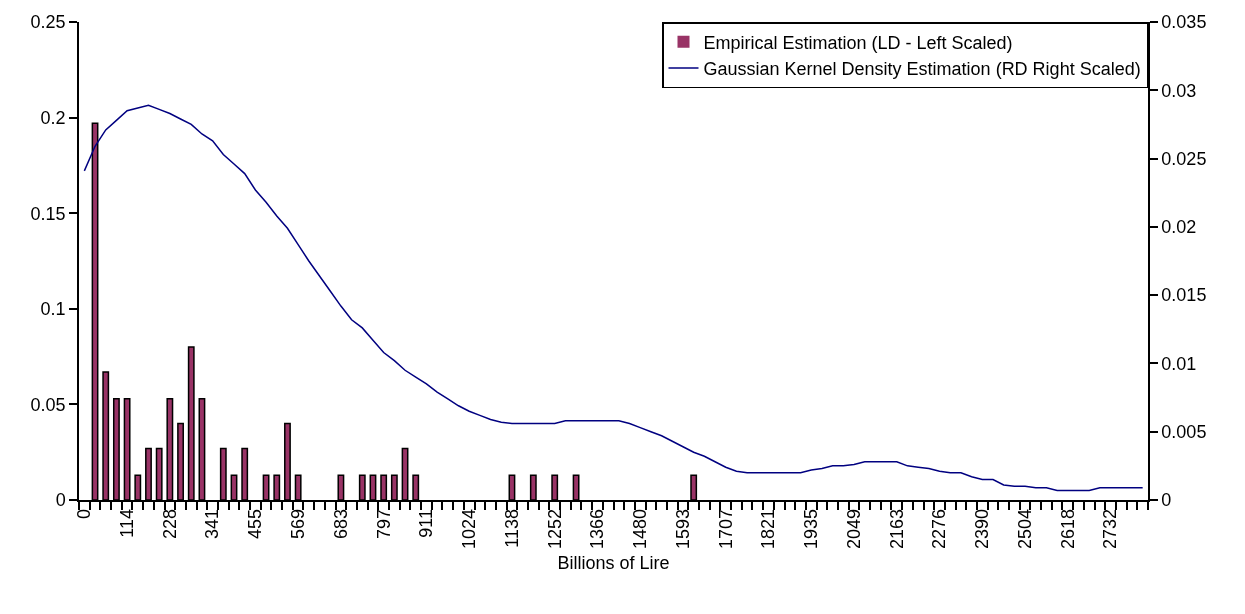 This screenshot has height=614, width=1245. What do you see at coordinates (1024, 528) in the screenshot?
I see `x-tick-label: 2504` at bounding box center [1024, 528].